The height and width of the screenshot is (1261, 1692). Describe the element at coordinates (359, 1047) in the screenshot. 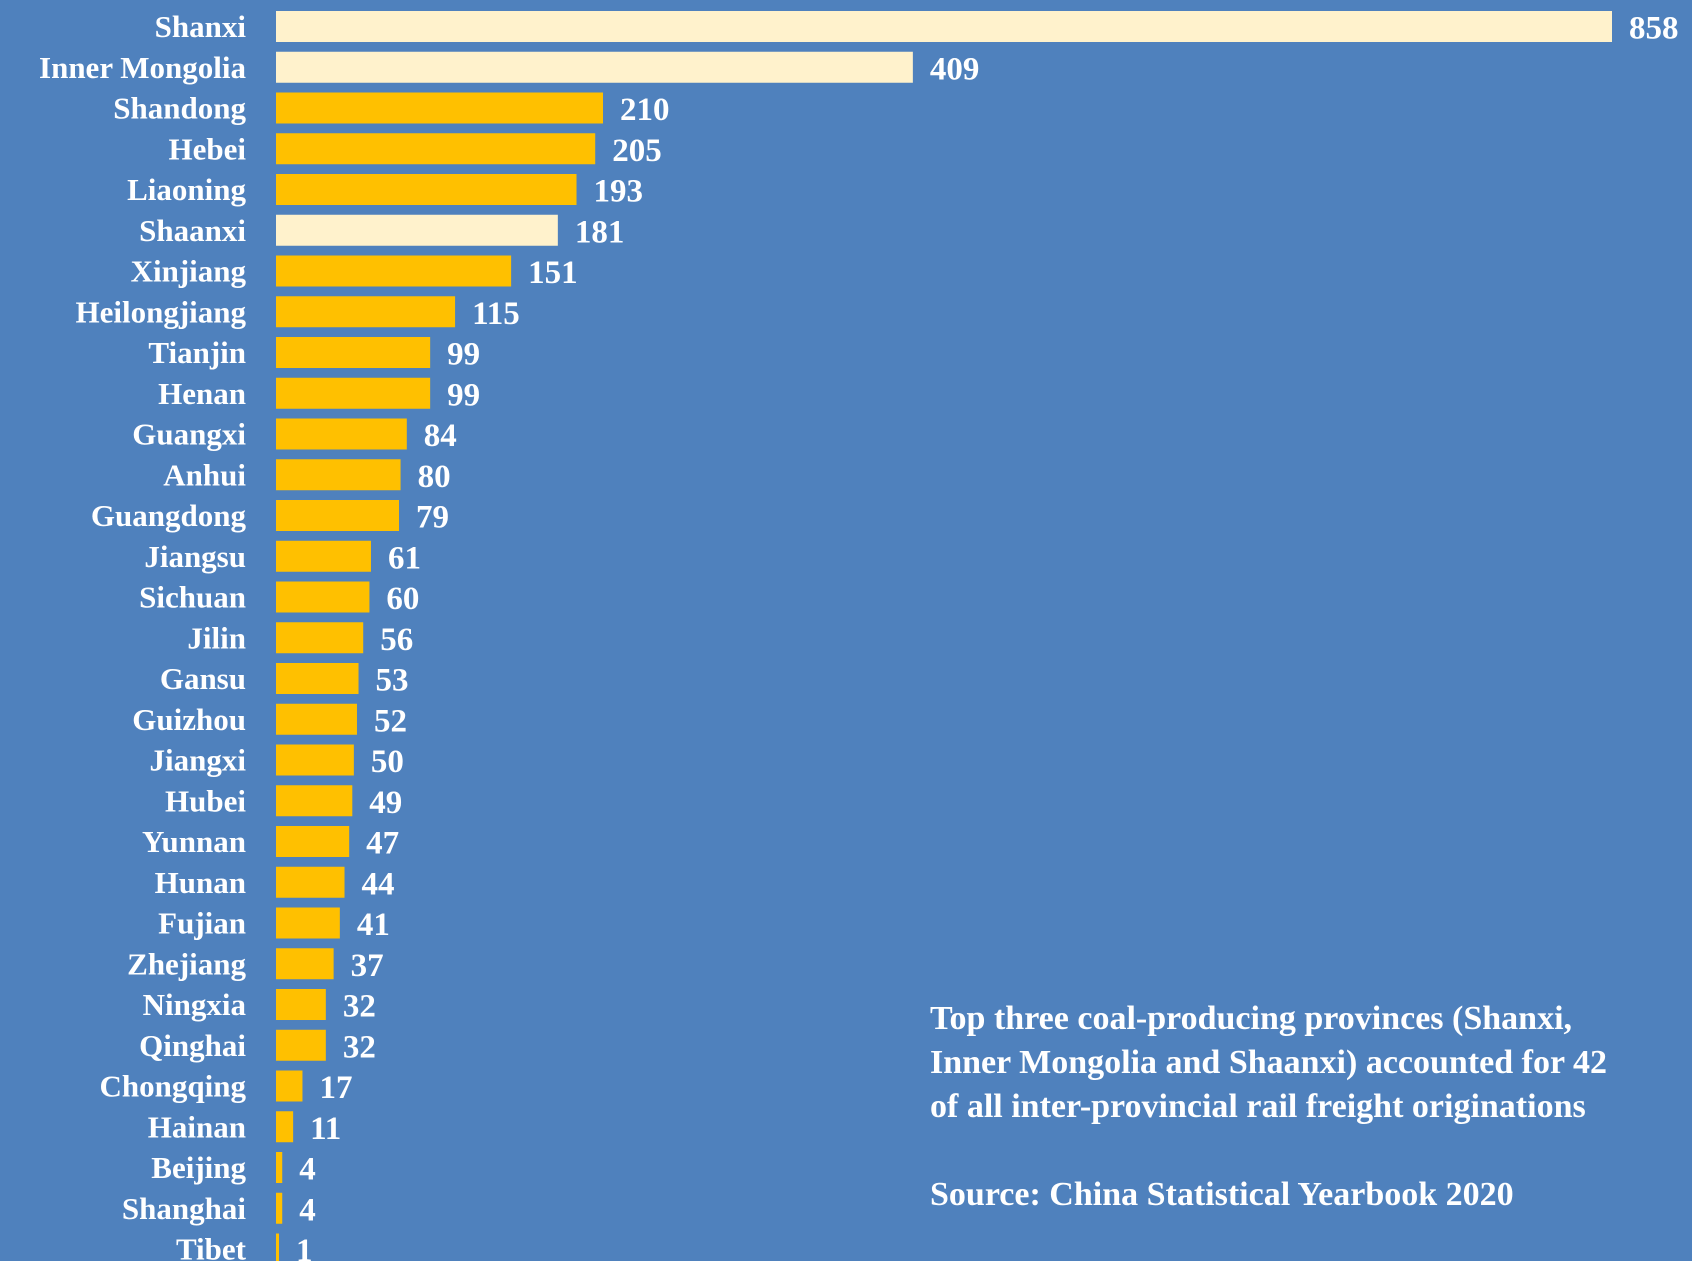

I see `value-label-qinghai: 32` at that location.